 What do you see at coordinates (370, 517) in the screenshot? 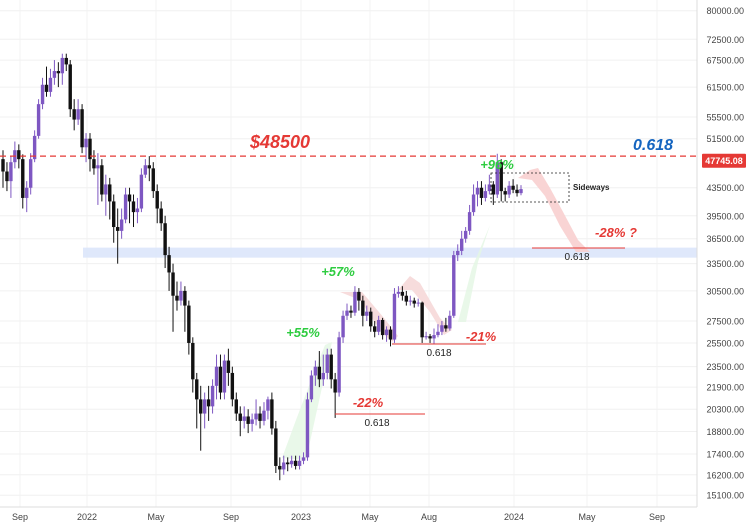
I see `x-tick-label: May` at bounding box center [370, 517].